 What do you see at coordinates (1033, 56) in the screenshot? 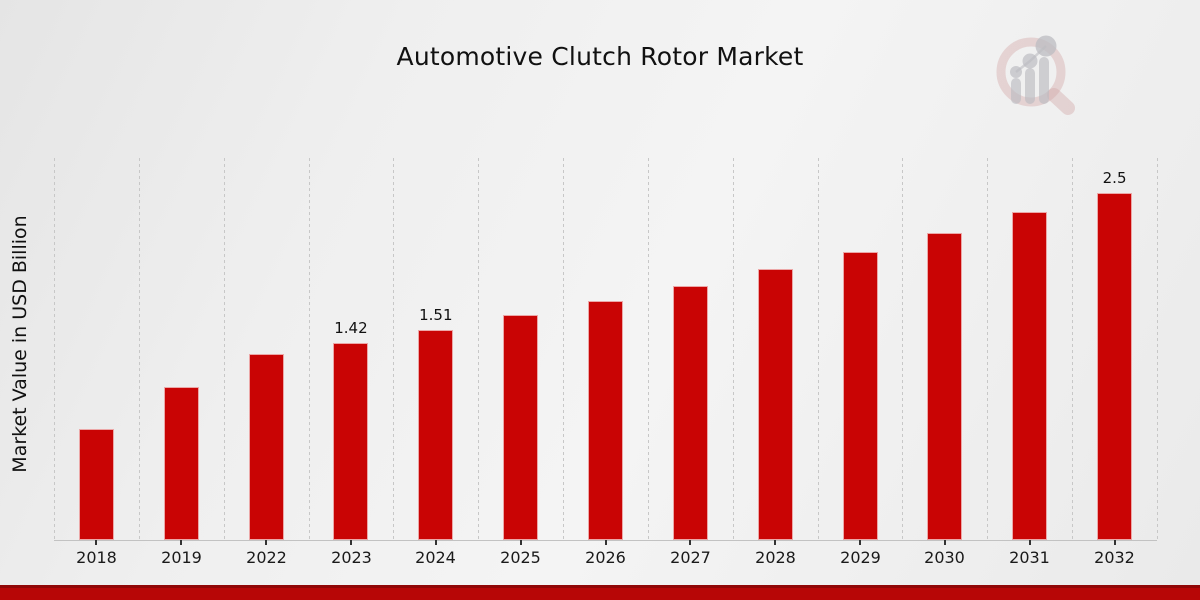
I see `logo-trend-dots-icon` at bounding box center [1033, 56].